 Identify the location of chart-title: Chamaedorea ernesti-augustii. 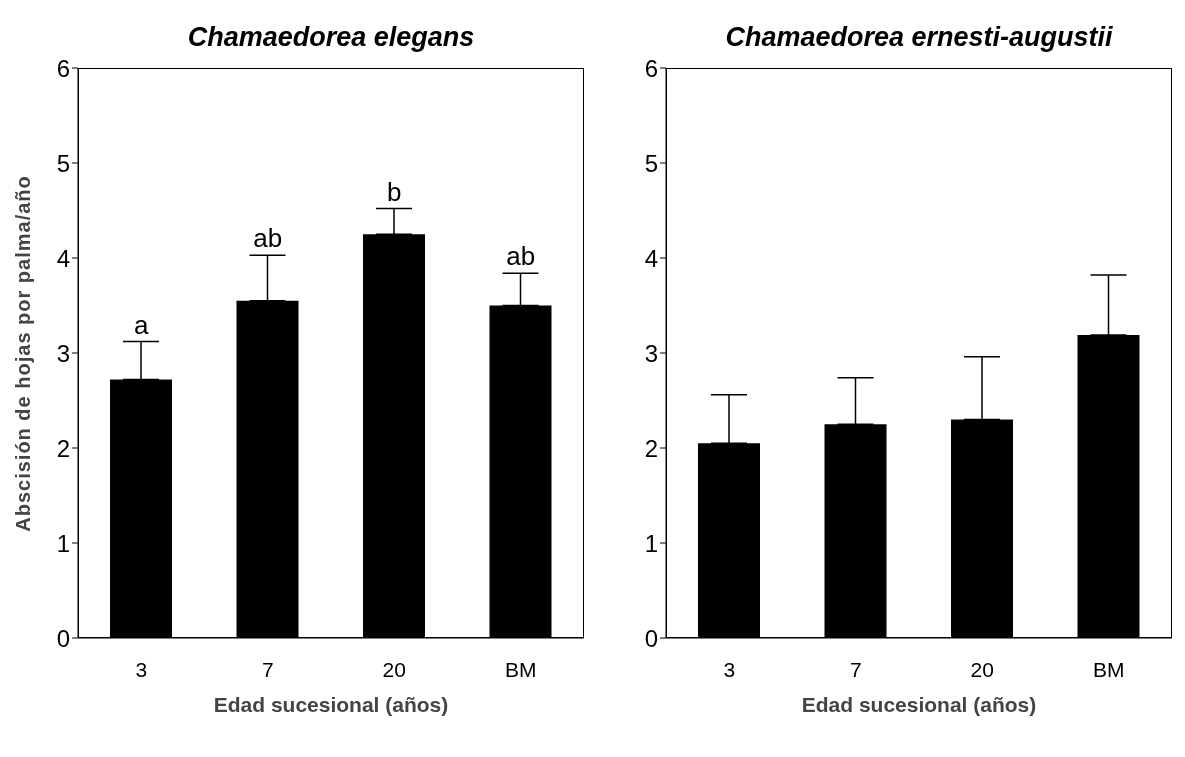
(919, 37).